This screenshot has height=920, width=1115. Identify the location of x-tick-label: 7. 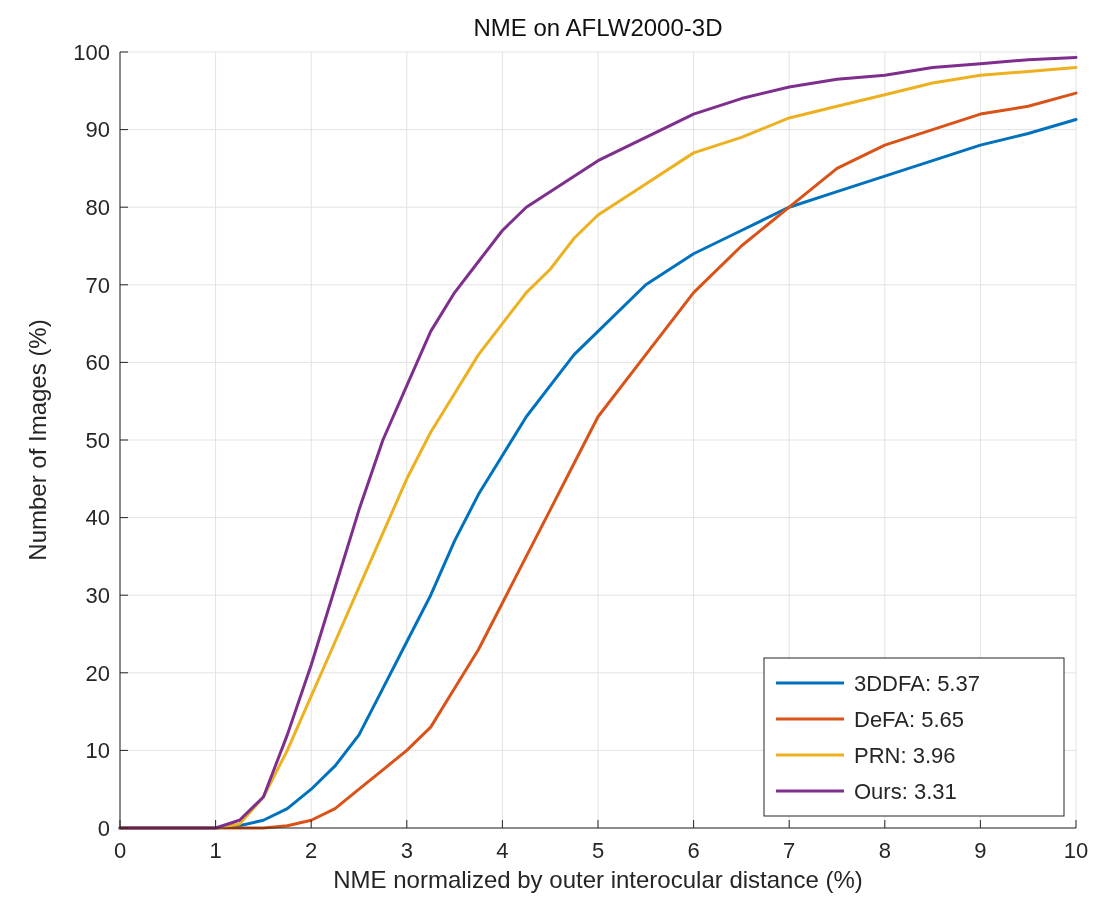
(789, 850).